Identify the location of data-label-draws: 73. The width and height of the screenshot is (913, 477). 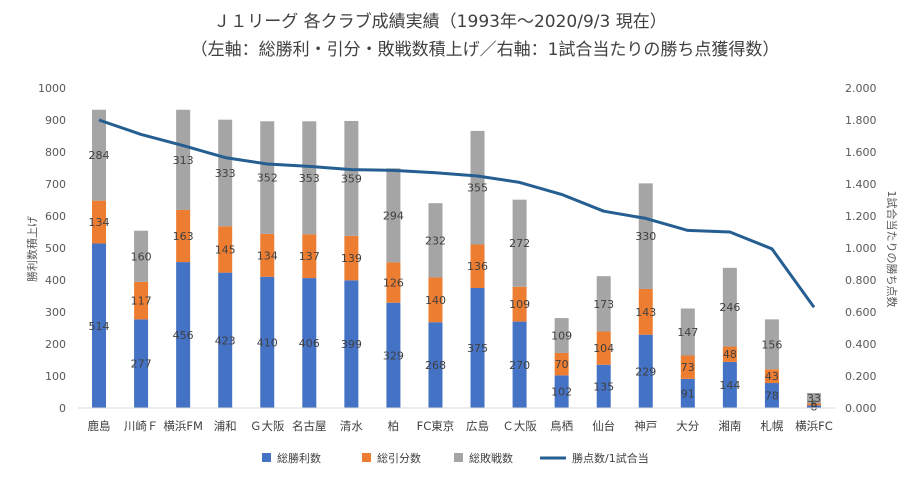
(688, 367).